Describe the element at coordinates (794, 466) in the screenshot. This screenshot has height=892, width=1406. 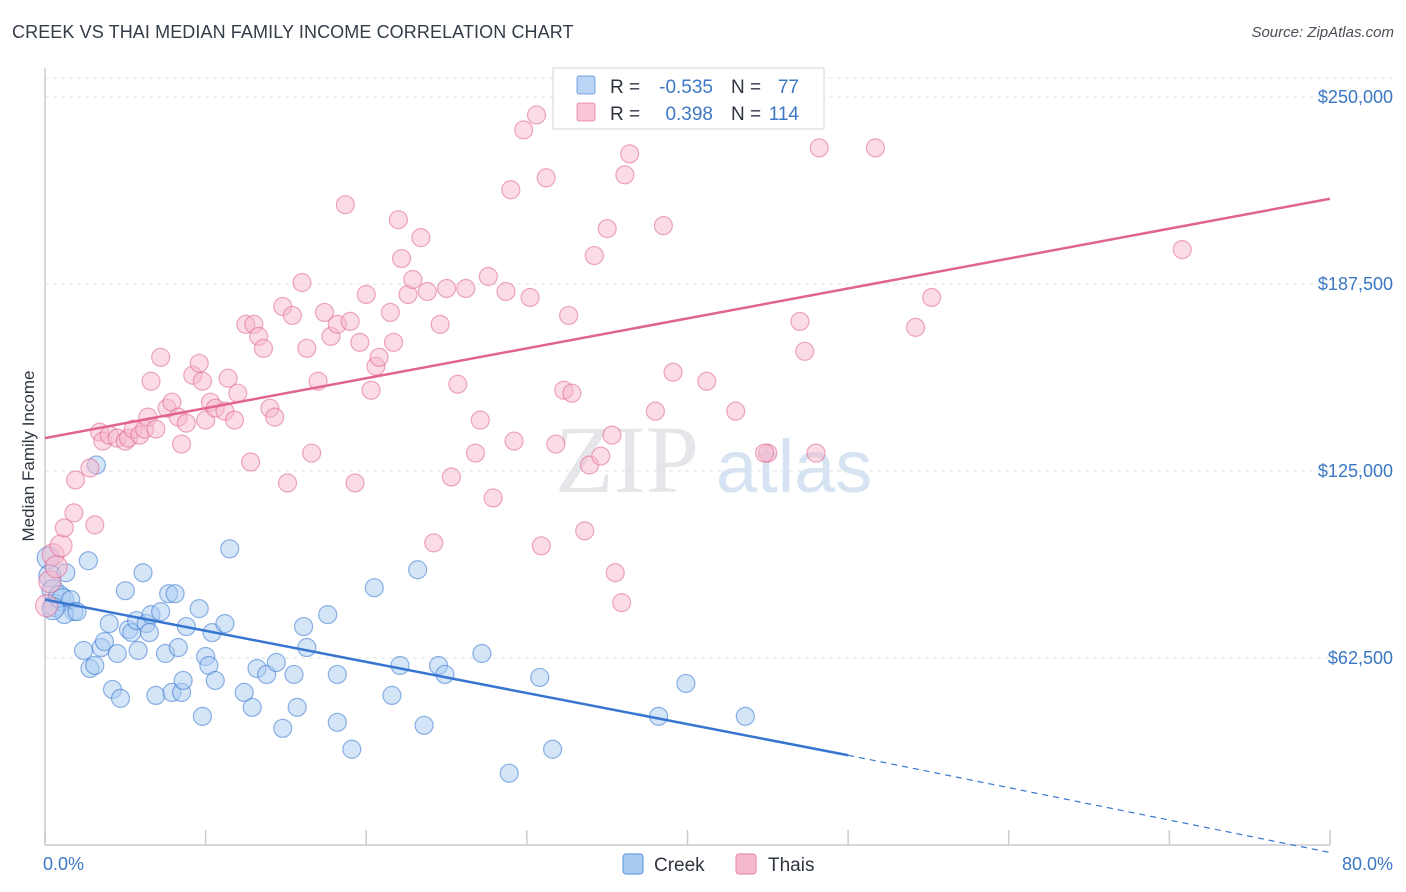
I see `watermark-atlas: atlas` at that location.